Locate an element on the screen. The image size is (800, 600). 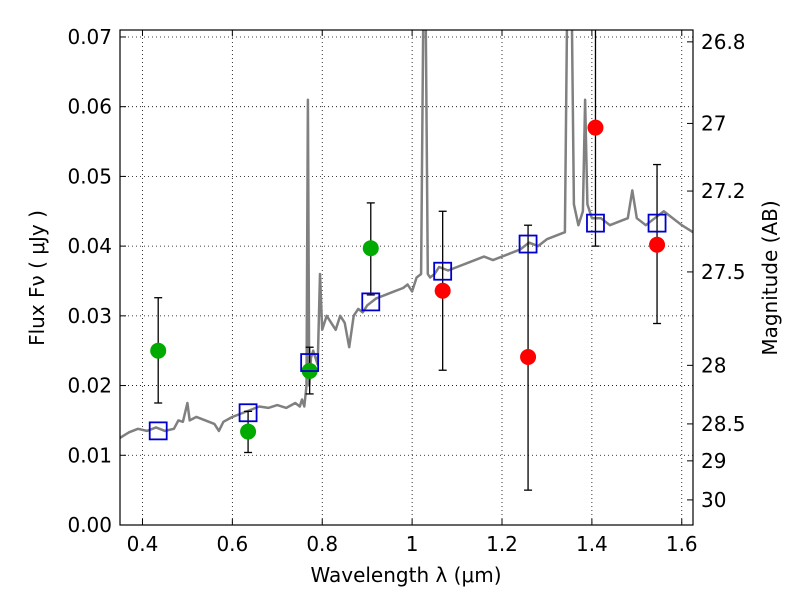
y2-axis-title: Magnitude (AB) is located at coordinates (770, 277).